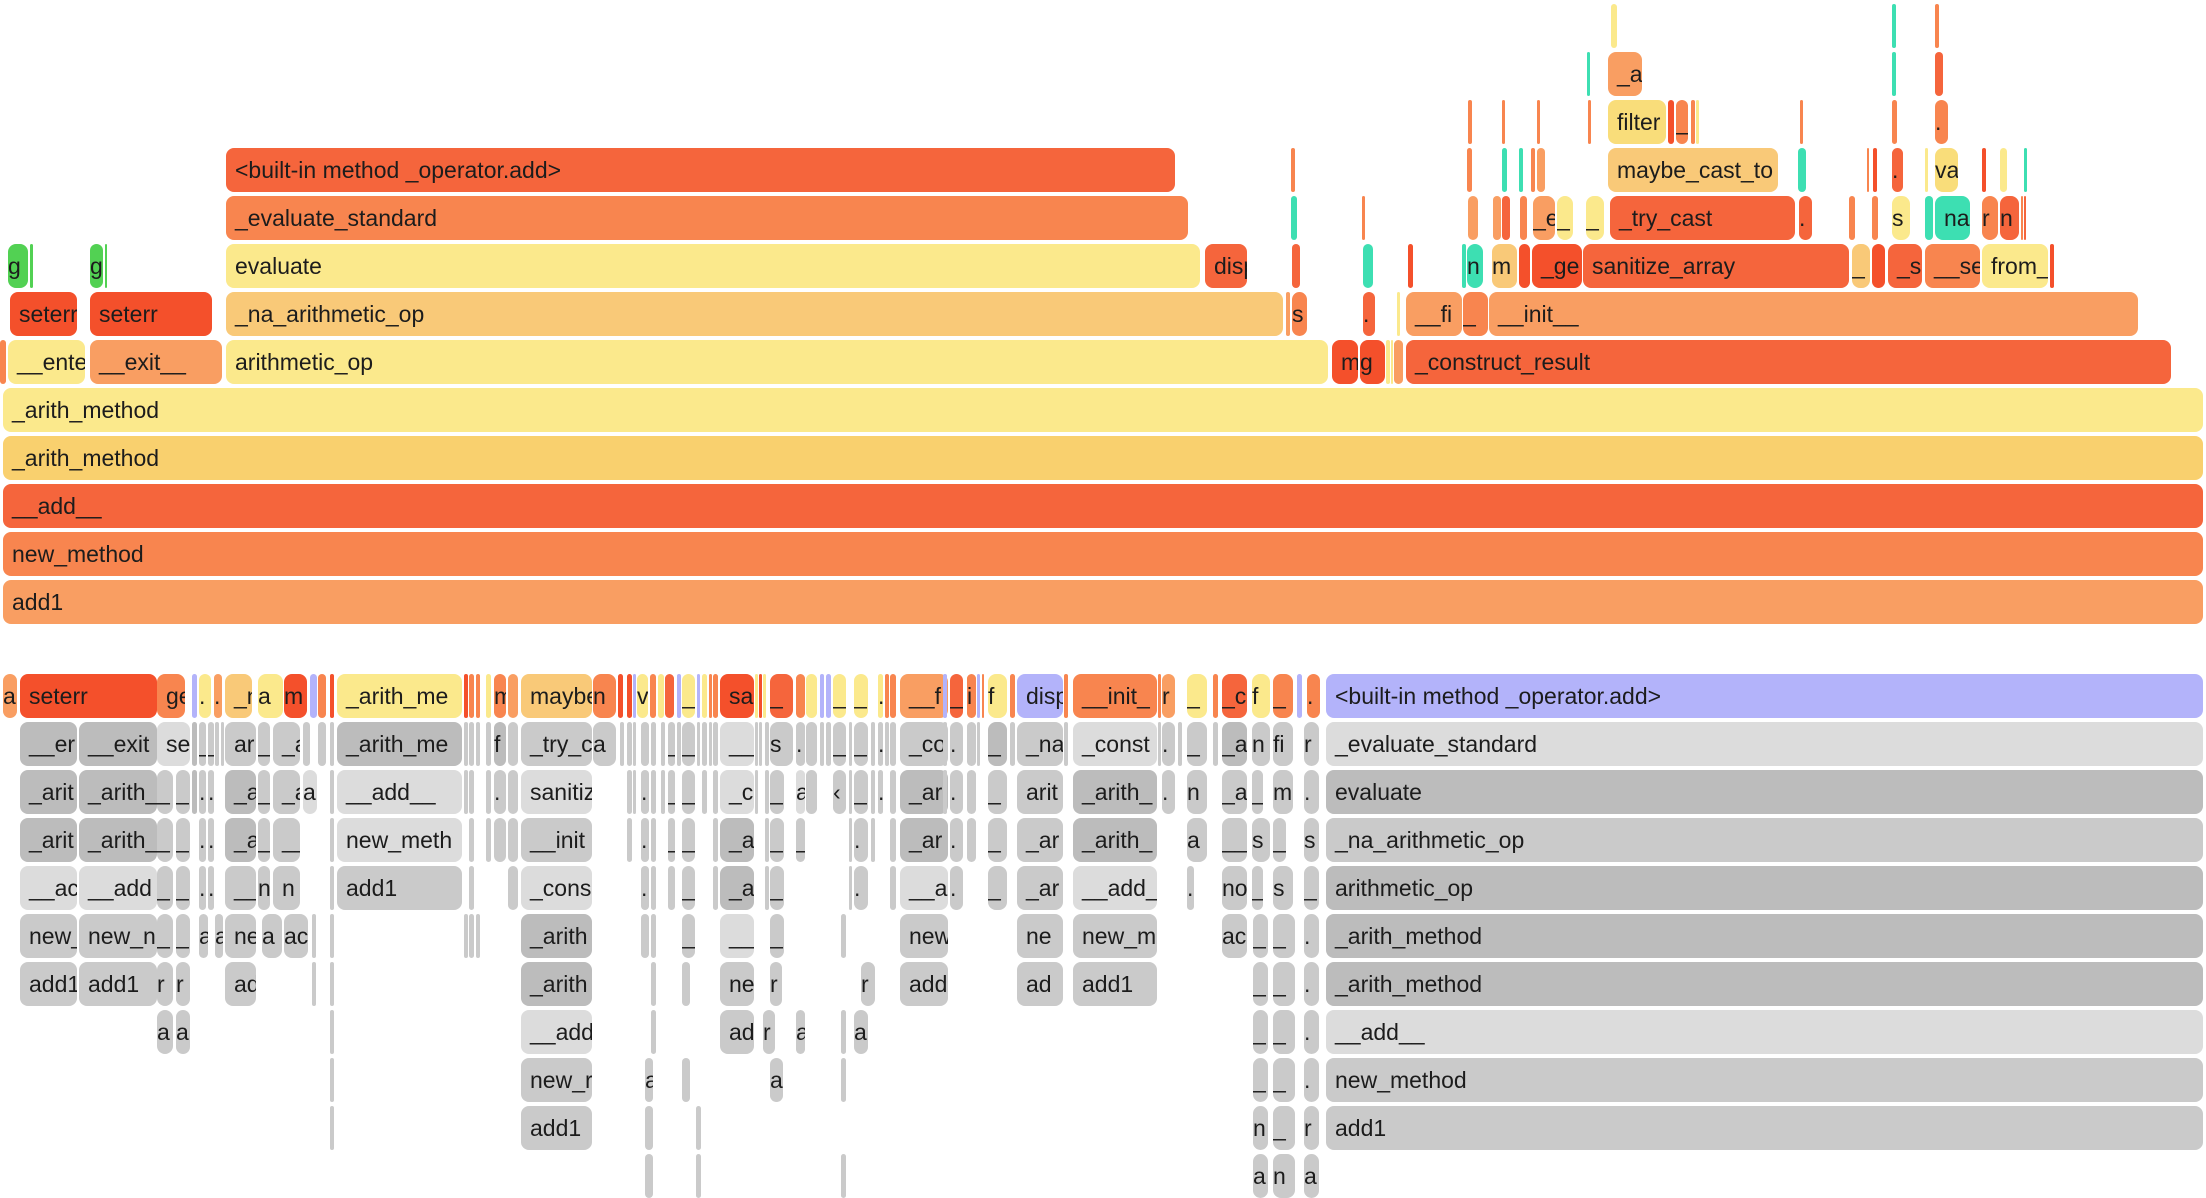  I want to click on frame-bar: __add__, so click(1103, 506).